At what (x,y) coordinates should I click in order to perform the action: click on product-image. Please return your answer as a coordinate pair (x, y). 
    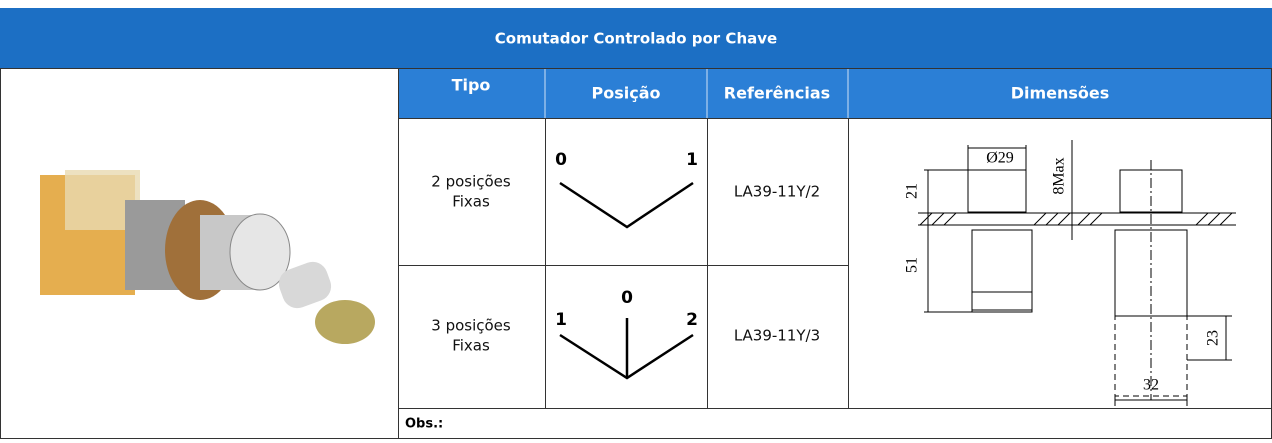
    Looking at the image, I should click on (207, 257).